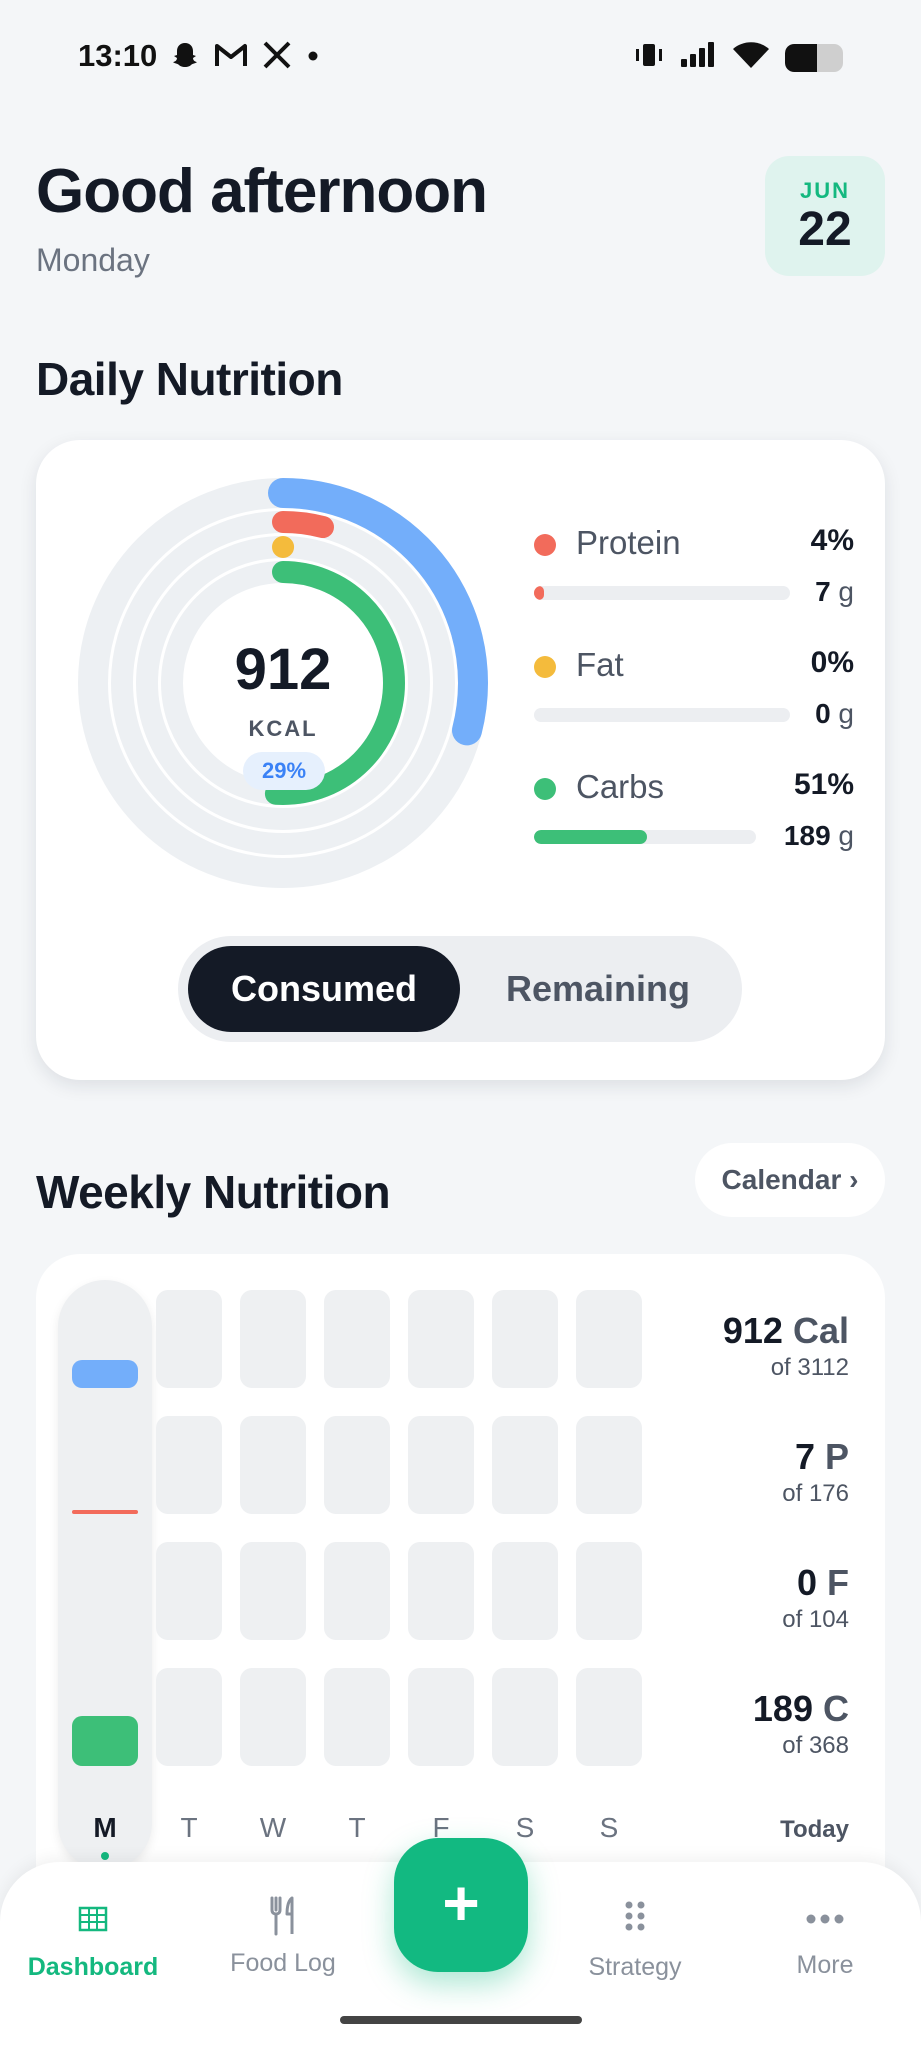 Image resolution: width=921 pixels, height=2048 pixels. I want to click on more-icon, so click(825, 1919).